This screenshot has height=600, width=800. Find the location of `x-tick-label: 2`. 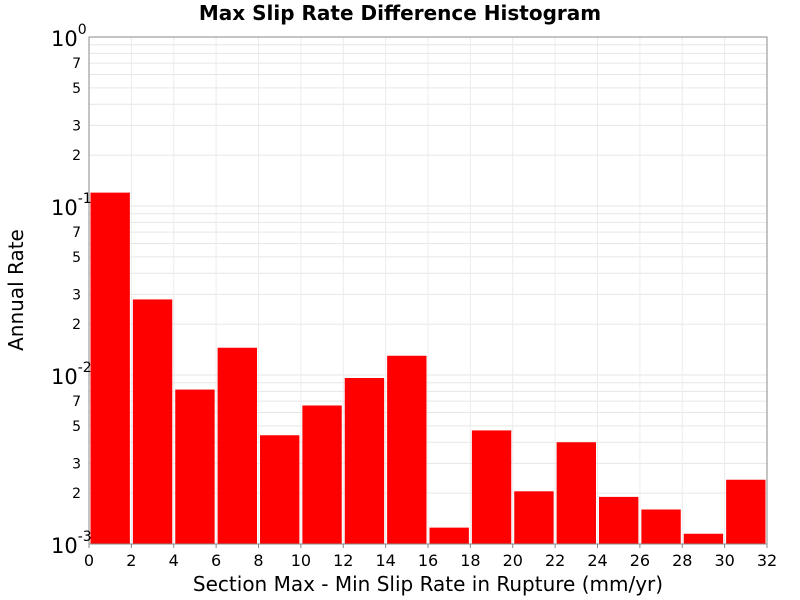

x-tick-label: 2 is located at coordinates (131, 560).